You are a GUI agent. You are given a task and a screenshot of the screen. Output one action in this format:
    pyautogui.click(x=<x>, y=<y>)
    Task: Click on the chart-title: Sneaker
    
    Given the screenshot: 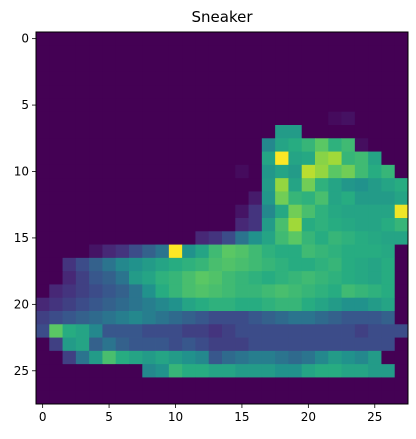 What is the action you would take?
    pyautogui.click(x=222, y=17)
    